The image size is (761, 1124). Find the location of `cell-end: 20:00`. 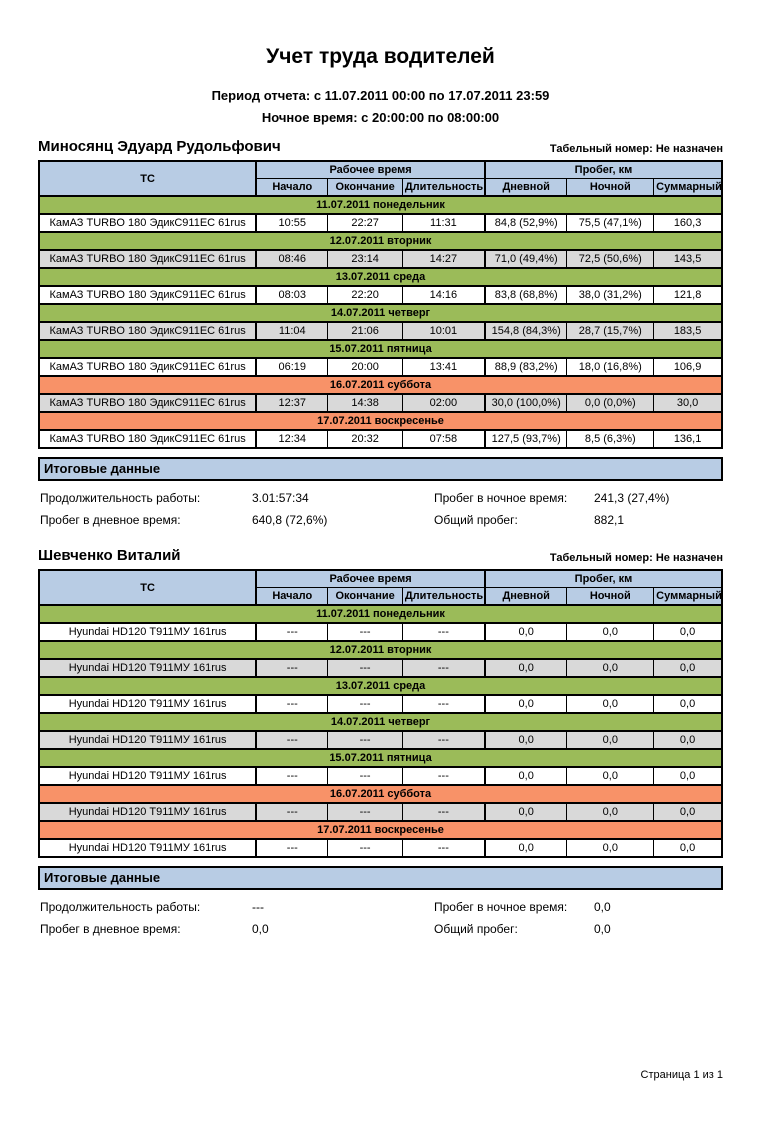

cell-end: 20:00 is located at coordinates (365, 367).